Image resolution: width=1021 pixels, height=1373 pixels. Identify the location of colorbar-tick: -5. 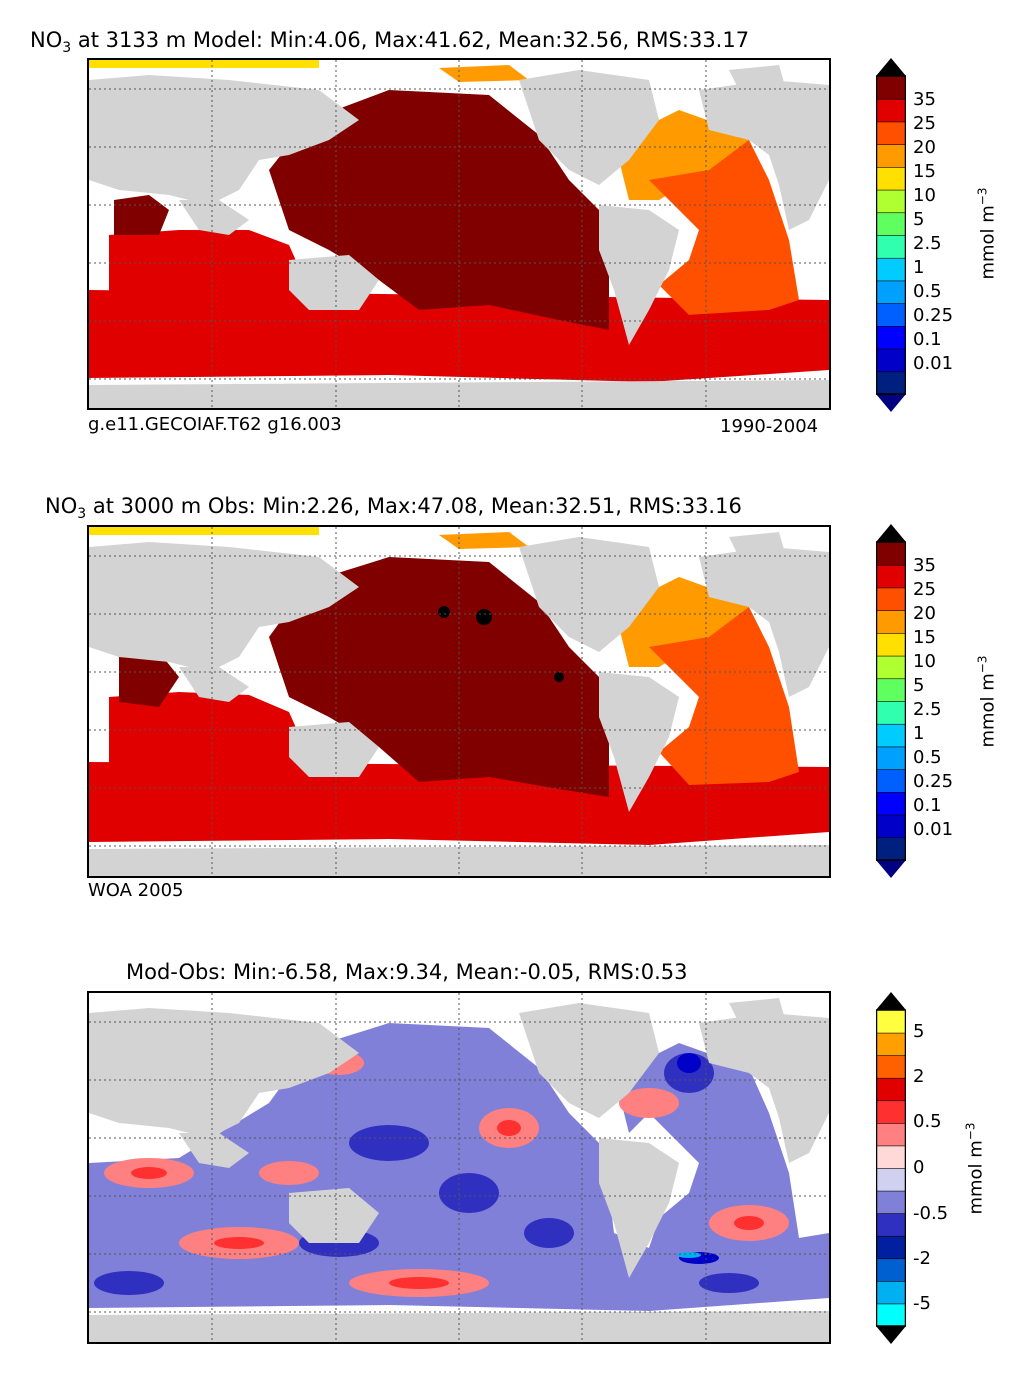
(922, 1303).